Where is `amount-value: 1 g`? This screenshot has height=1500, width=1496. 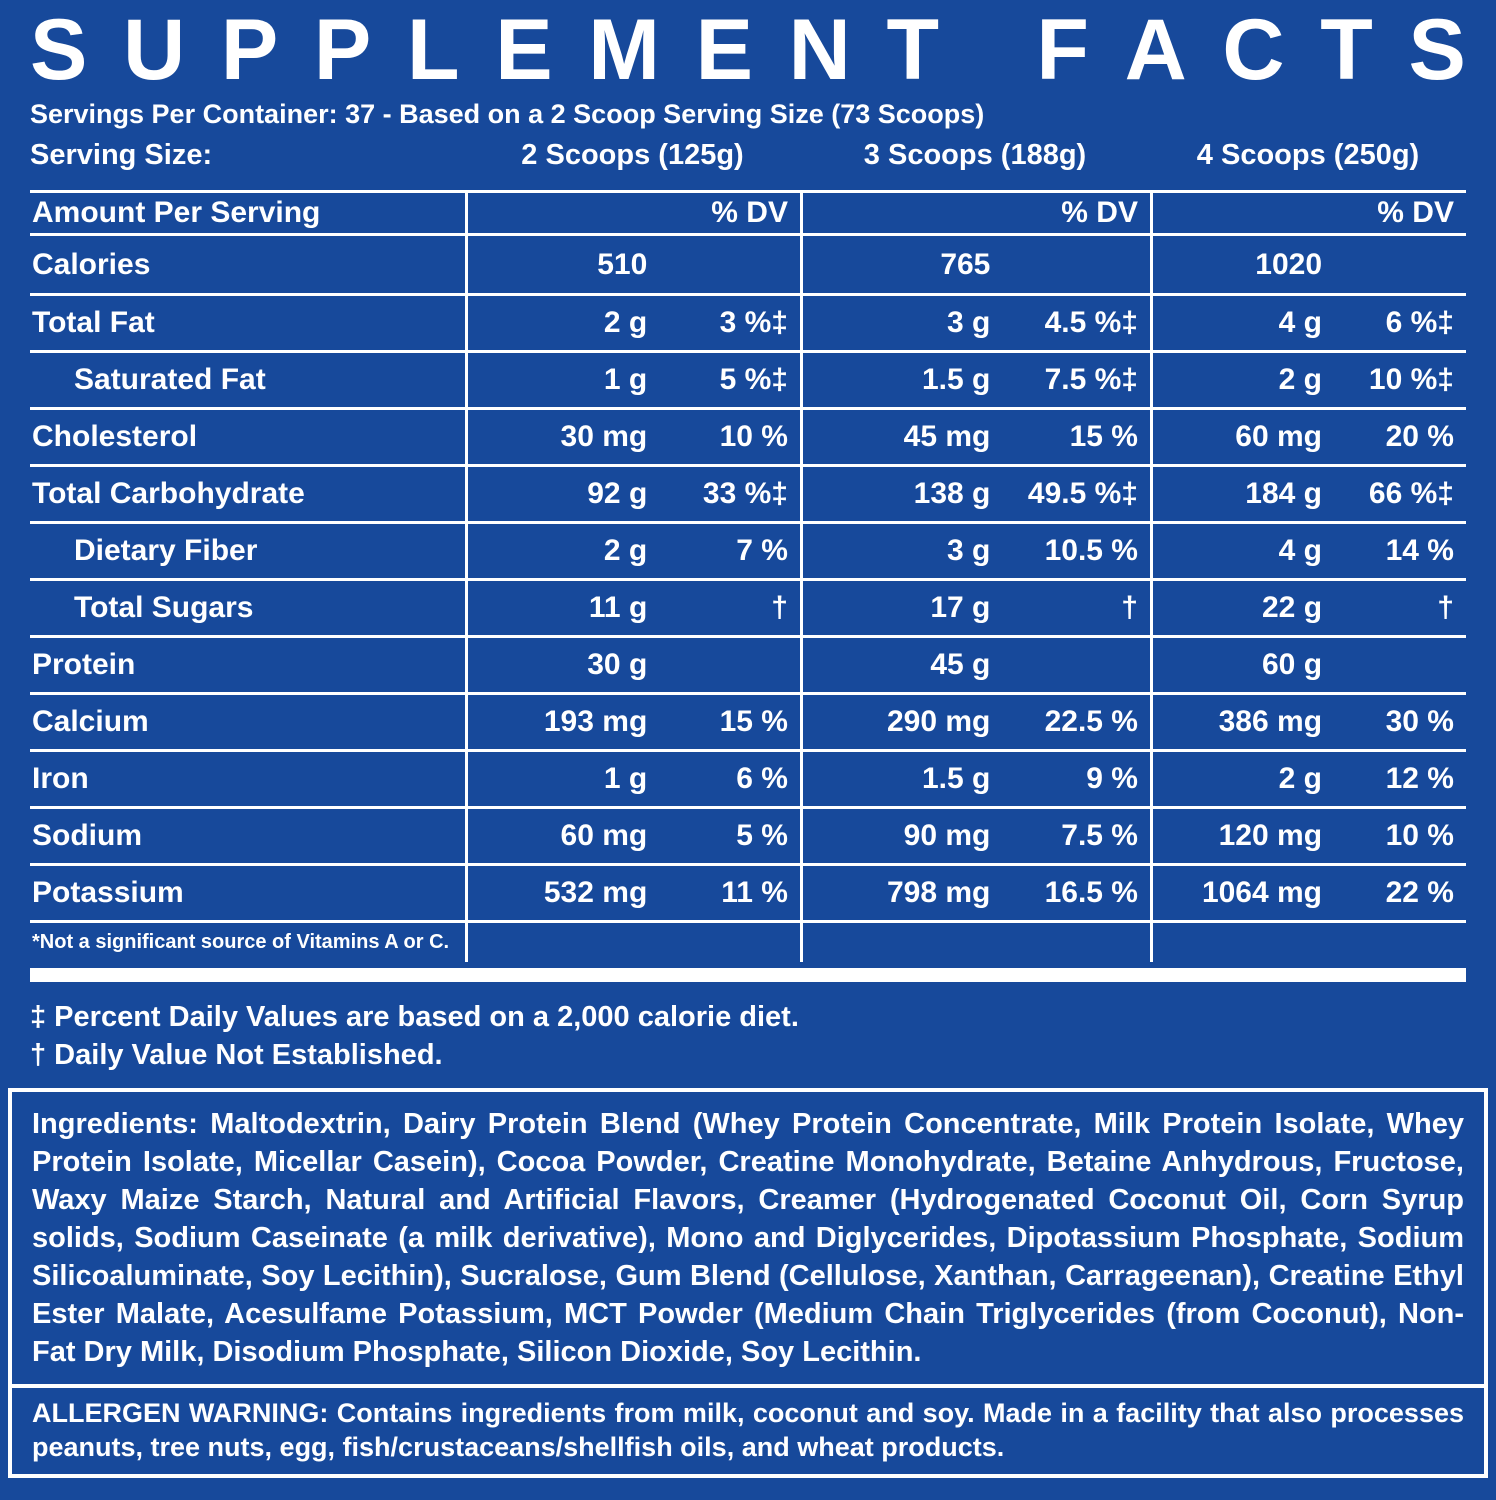 amount-value: 1 g is located at coordinates (625, 778).